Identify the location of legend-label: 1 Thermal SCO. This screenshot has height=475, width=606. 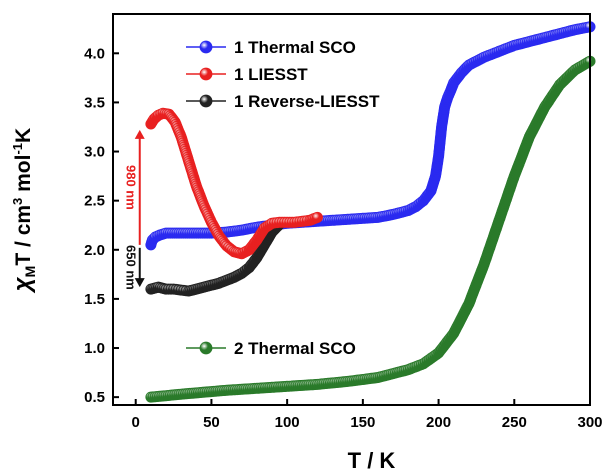
(295, 47).